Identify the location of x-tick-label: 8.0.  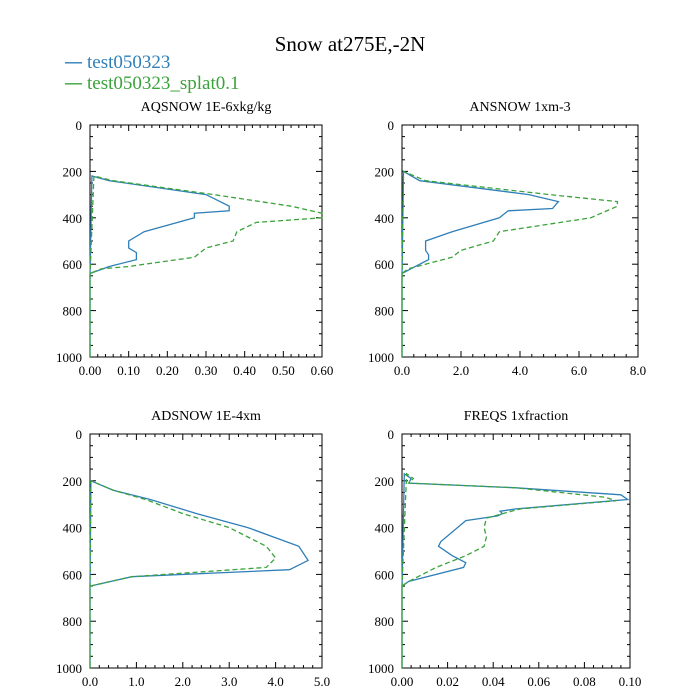
(638, 370).